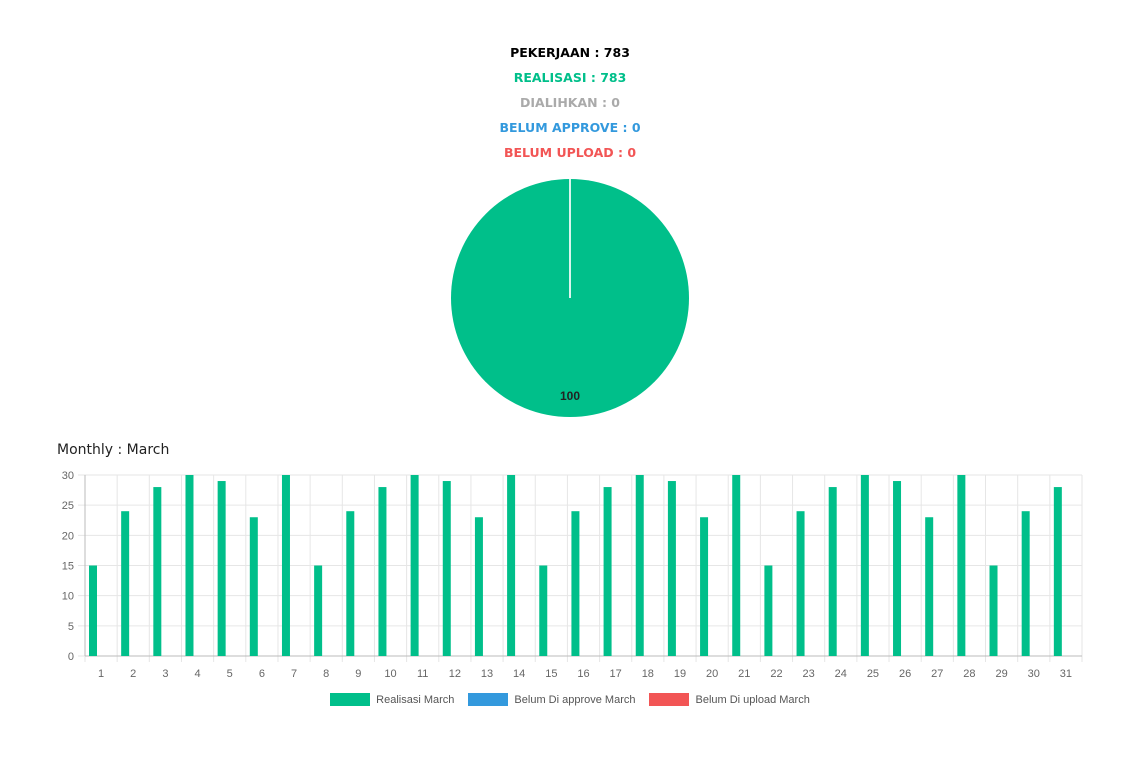 The width and height of the screenshot is (1140, 763). I want to click on x-tick-label: 26, so click(905, 674).